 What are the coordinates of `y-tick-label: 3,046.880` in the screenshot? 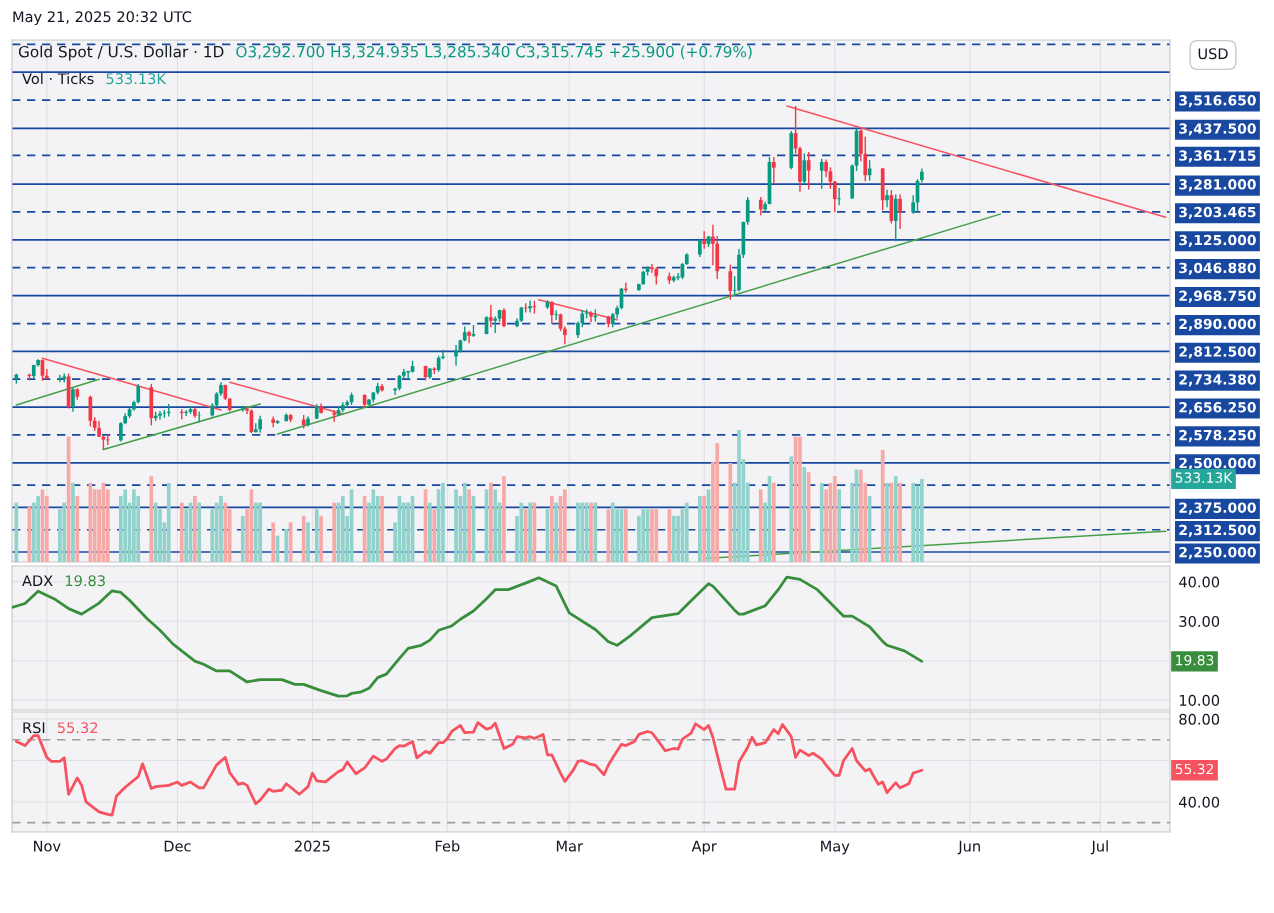 It's located at (1217, 268).